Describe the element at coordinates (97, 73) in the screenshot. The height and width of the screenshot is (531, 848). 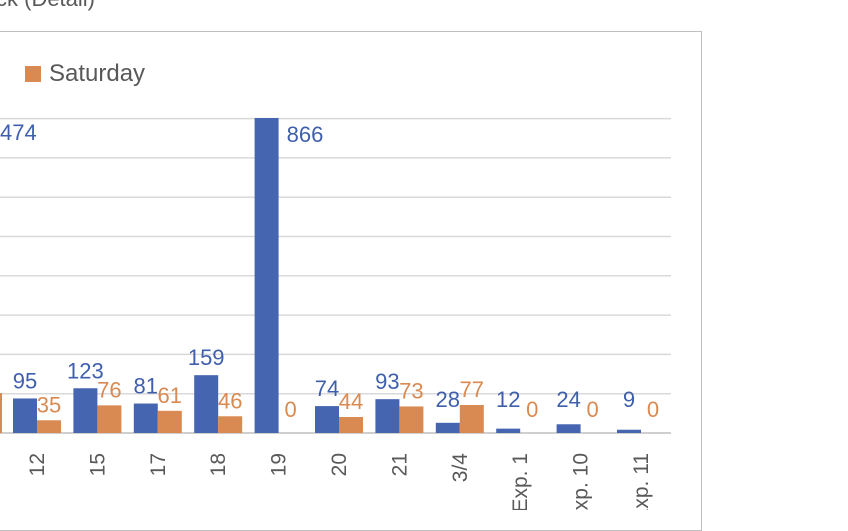
I see `legend-label-saturday: Saturday` at that location.